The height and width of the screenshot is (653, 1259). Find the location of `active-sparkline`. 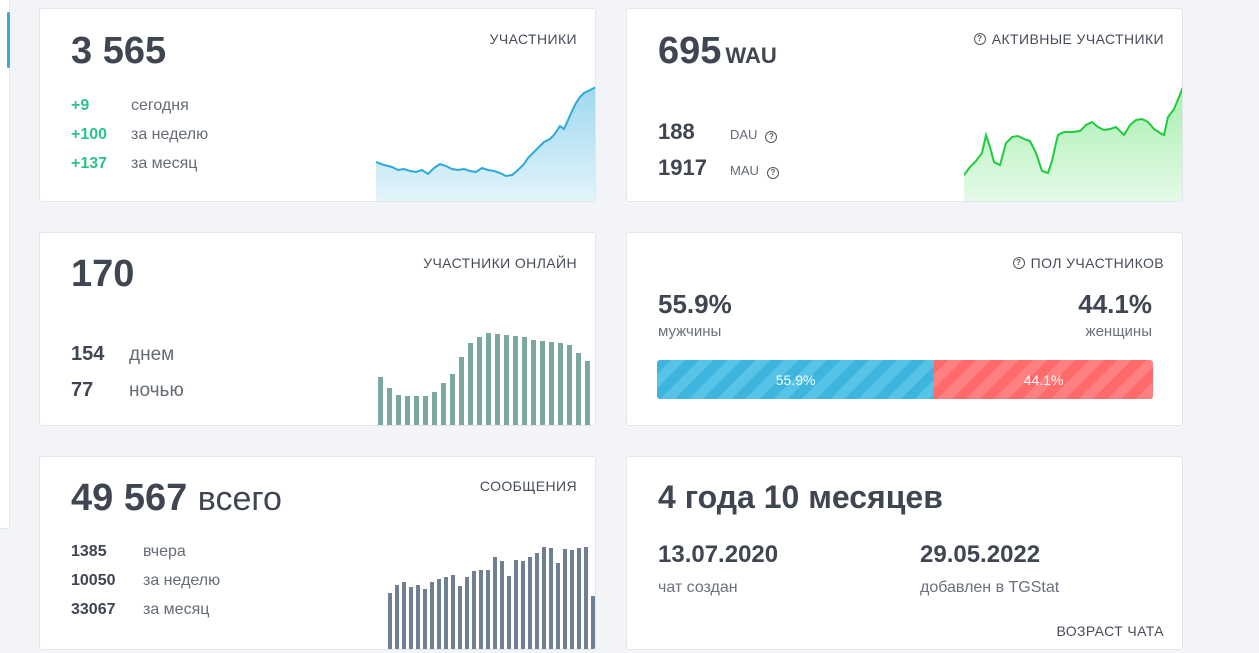

active-sparkline is located at coordinates (1073, 143).